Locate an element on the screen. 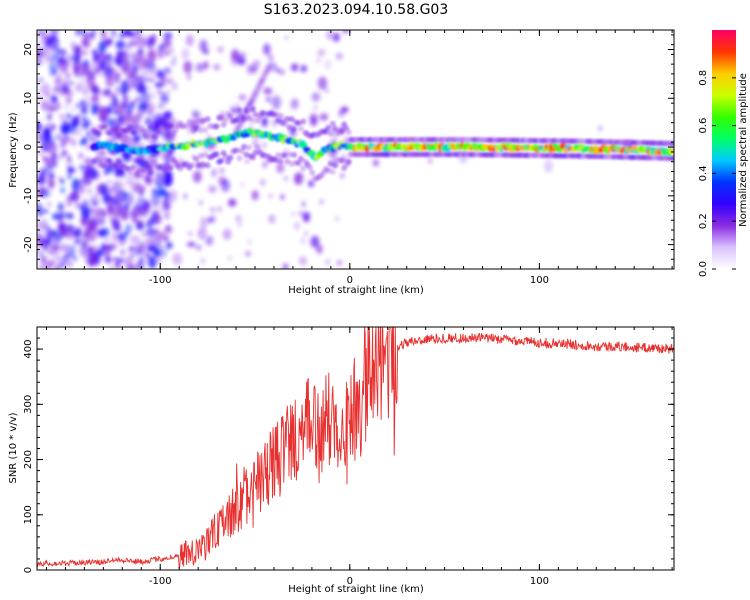  y-tick-label: 300 is located at coordinates (28, 404).